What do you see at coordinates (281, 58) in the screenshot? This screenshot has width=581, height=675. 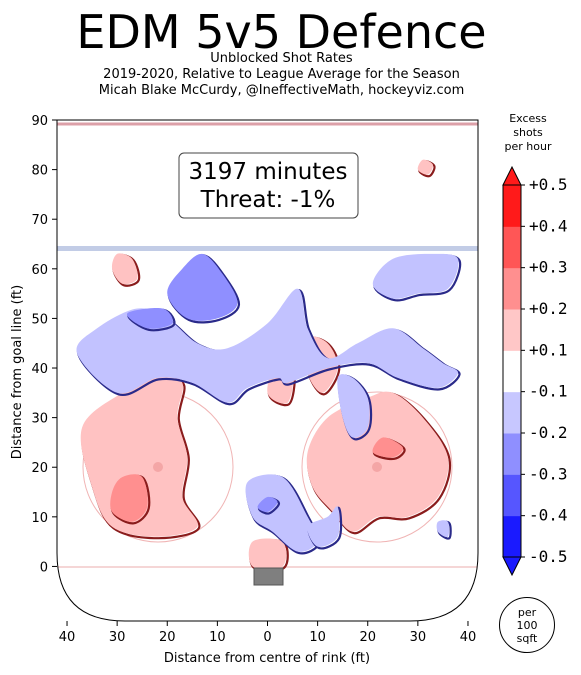 I see `subtitle-line-1: Unblocked Shot Rates` at bounding box center [281, 58].